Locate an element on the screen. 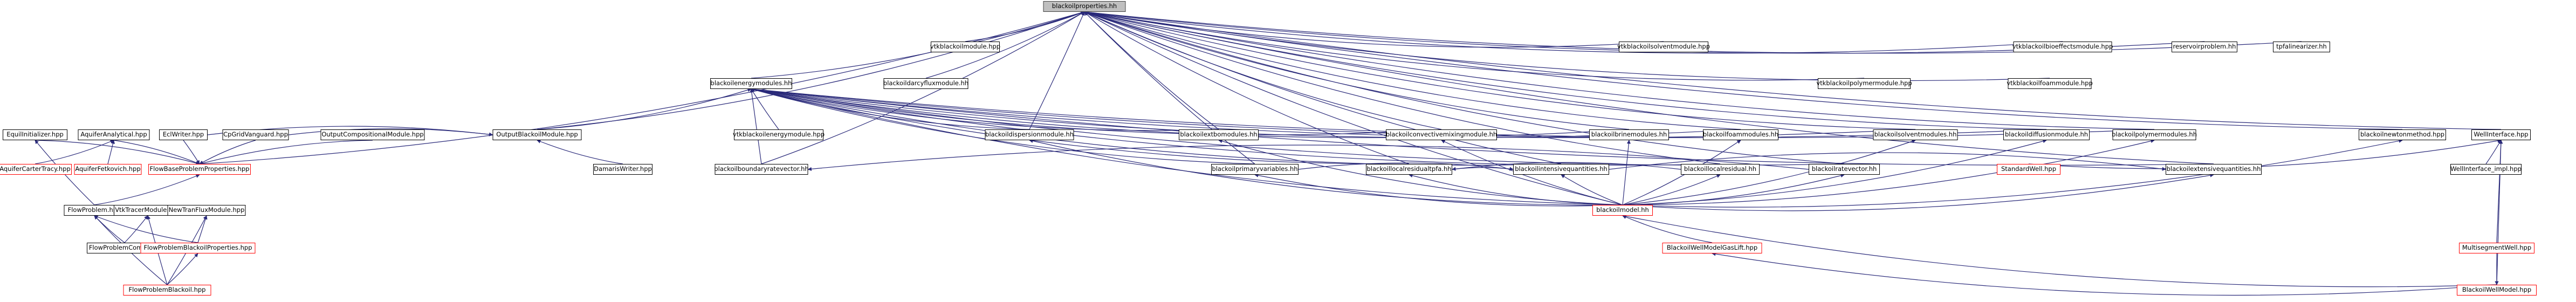 This screenshot has height=302, width=2576. graph-node-label: blackoilconvectivemixingmodule.hh is located at coordinates (1441, 135).